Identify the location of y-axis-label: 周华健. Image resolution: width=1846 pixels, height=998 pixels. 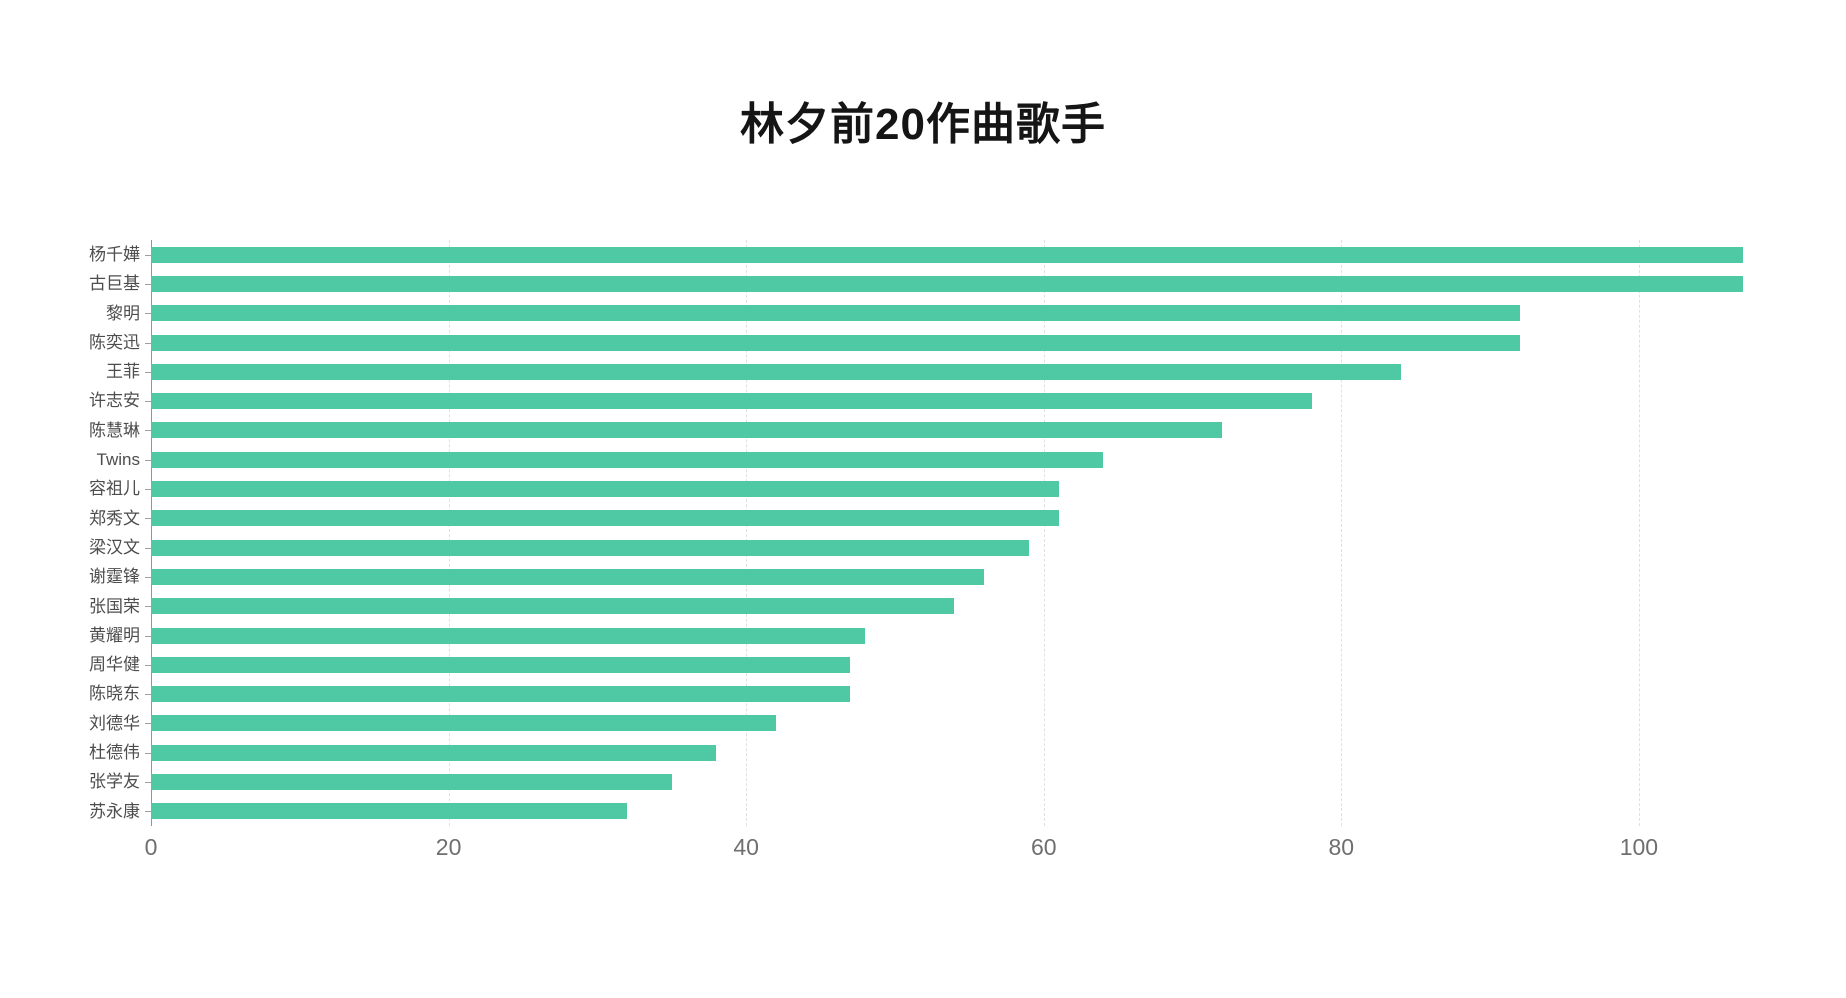
(114, 665).